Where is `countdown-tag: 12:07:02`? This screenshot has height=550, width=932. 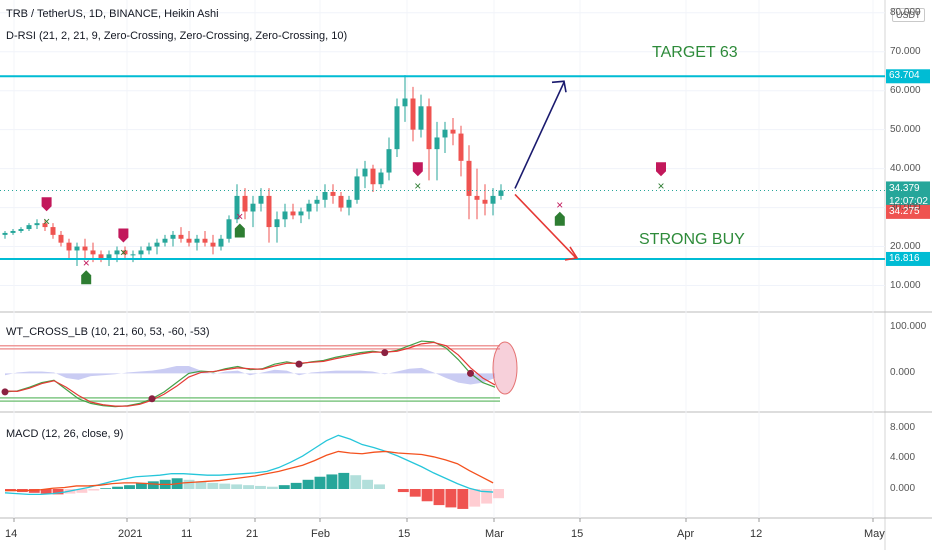
countdown-tag: 12:07:02 is located at coordinates (908, 202).